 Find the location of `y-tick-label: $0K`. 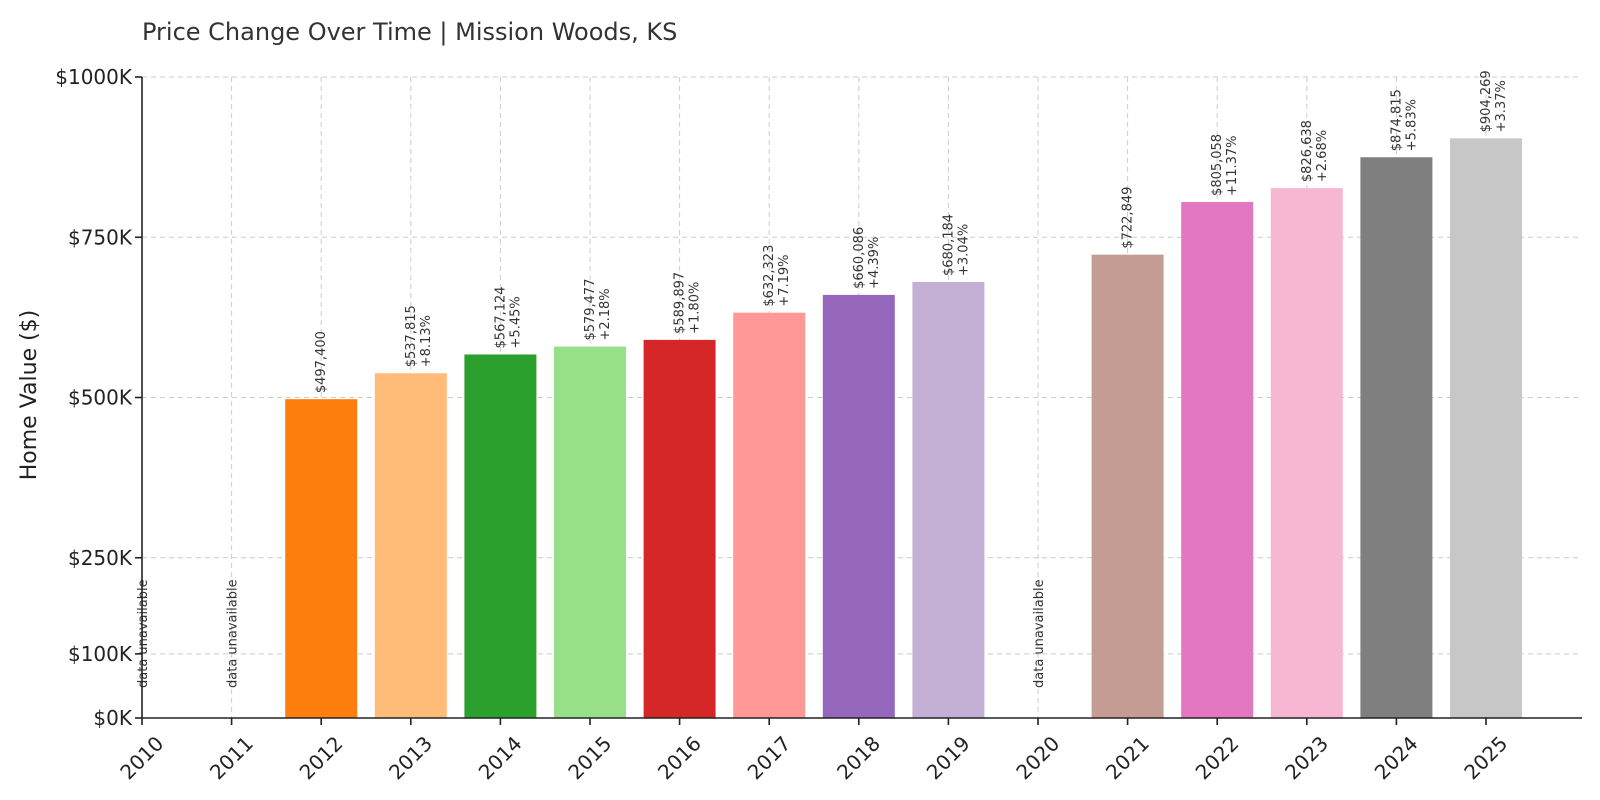

y-tick-label: $0K is located at coordinates (112, 718).